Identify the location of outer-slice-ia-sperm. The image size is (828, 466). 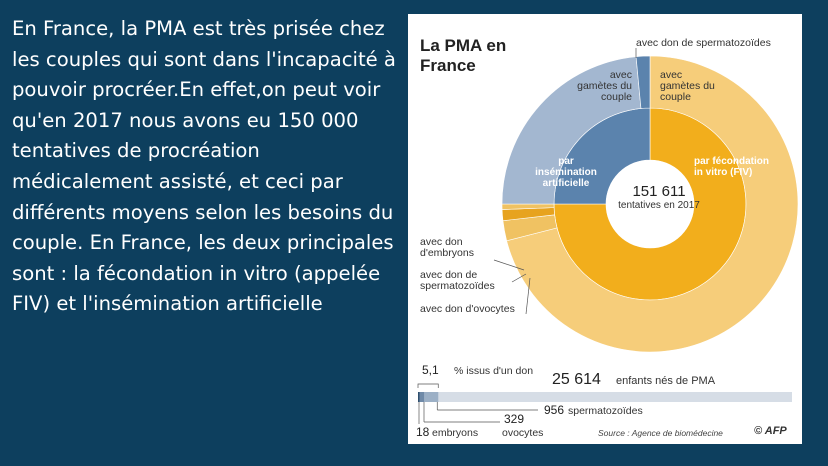
(643, 82).